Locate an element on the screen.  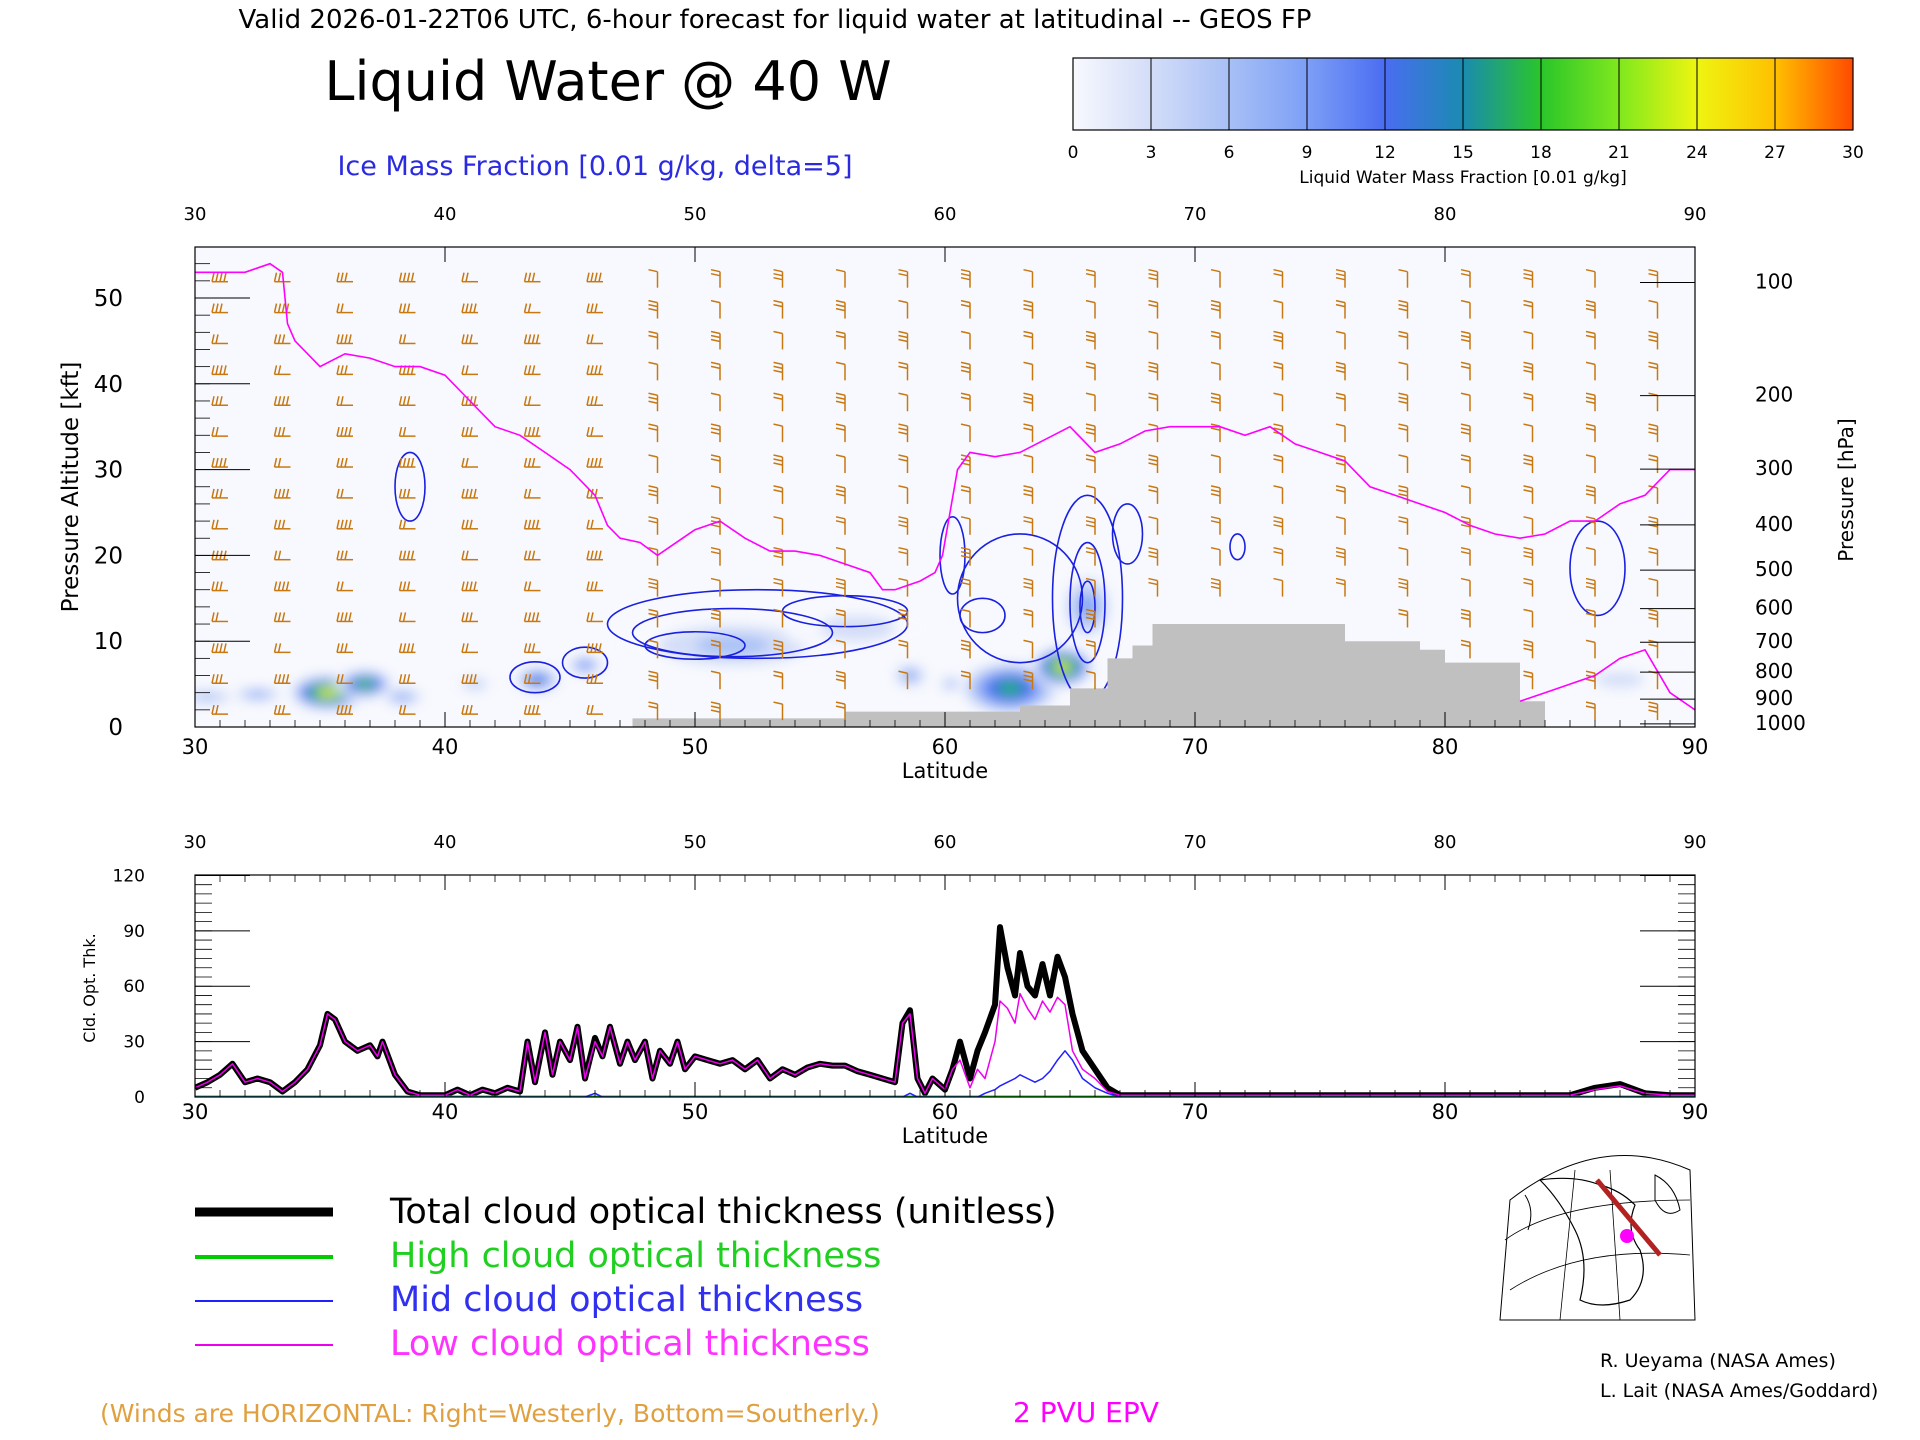
top-axis-tick-label: 50 is located at coordinates (695, 214).